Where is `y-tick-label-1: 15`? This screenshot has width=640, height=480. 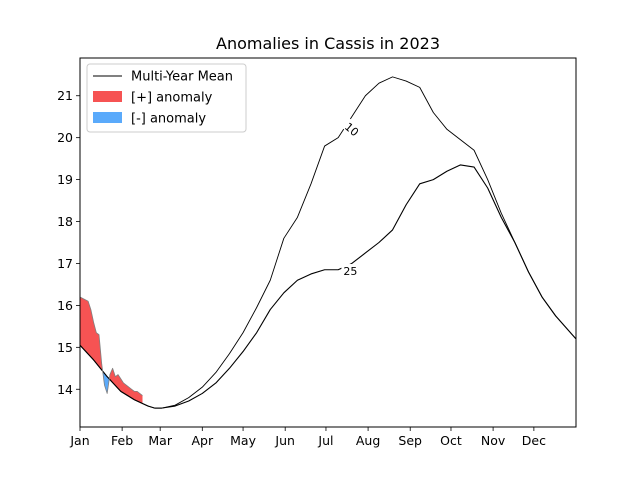 y-tick-label-1: 15 is located at coordinates (65, 347).